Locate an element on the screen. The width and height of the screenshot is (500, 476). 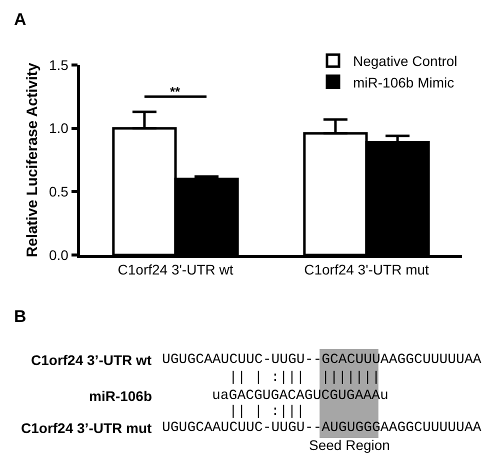
text: C1orf24 3’-UTR mut is located at coordinates (86, 428).